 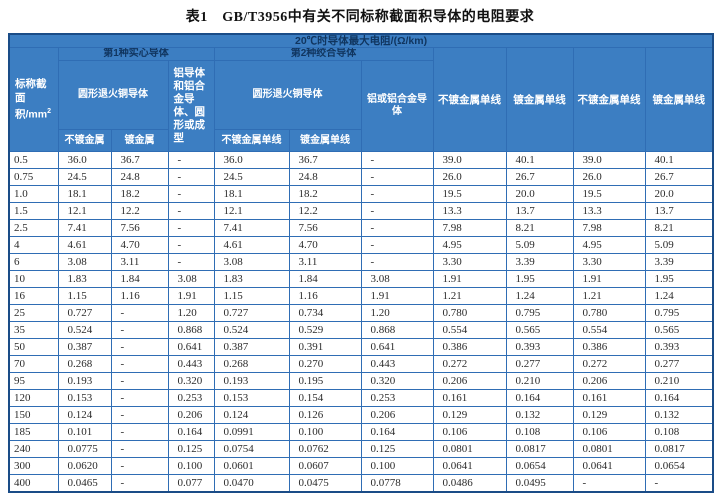 I want to click on value-cell: 0.0475, so click(x=325, y=483).